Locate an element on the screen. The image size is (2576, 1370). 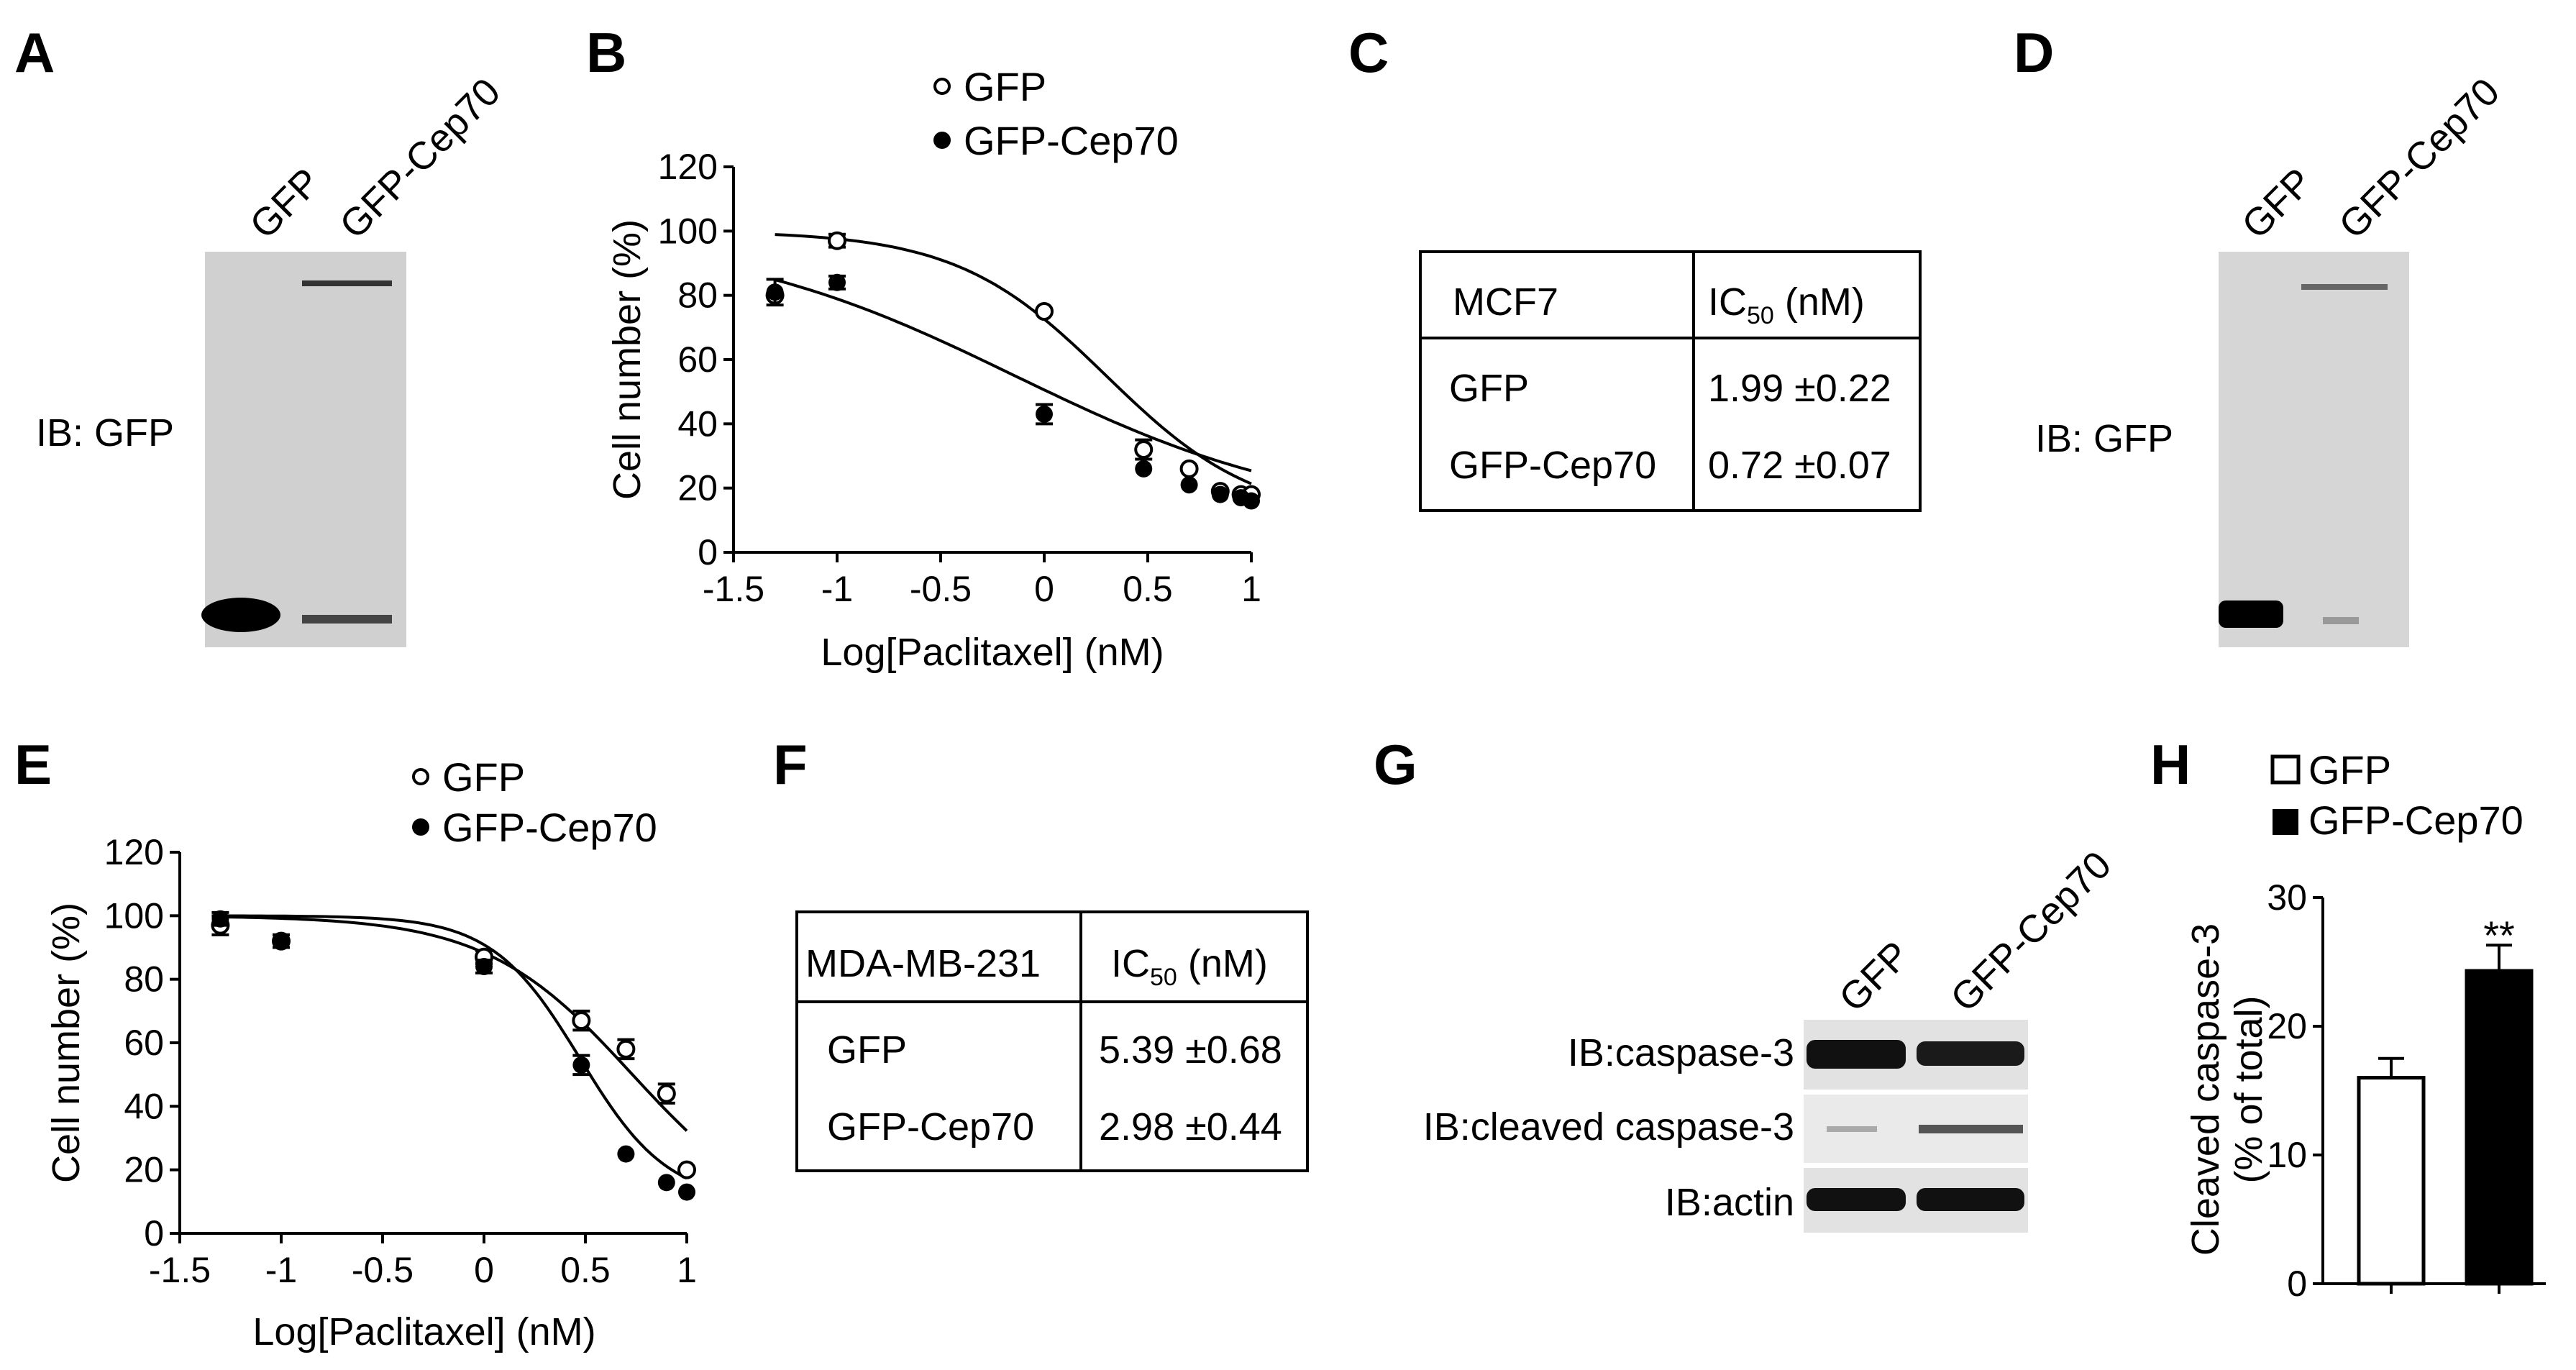
b-ytick-label: 0 is located at coordinates (708, 552).